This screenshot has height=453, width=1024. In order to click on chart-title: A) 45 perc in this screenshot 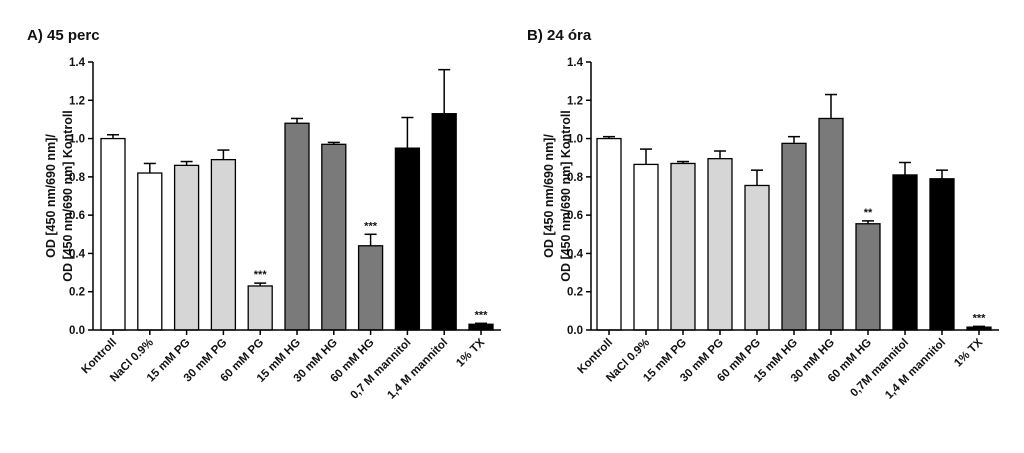, I will do `click(63, 35)`.